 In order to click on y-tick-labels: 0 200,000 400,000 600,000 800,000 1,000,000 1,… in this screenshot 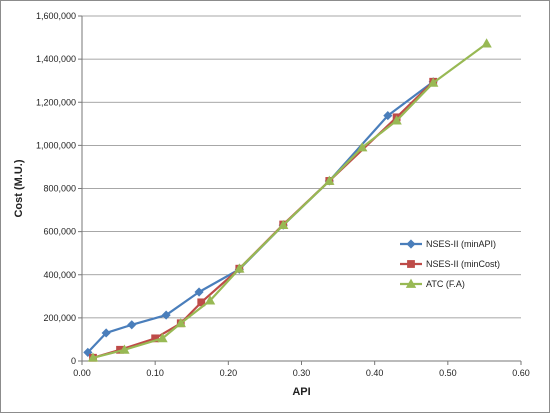, I will do `click(56, 188)`.